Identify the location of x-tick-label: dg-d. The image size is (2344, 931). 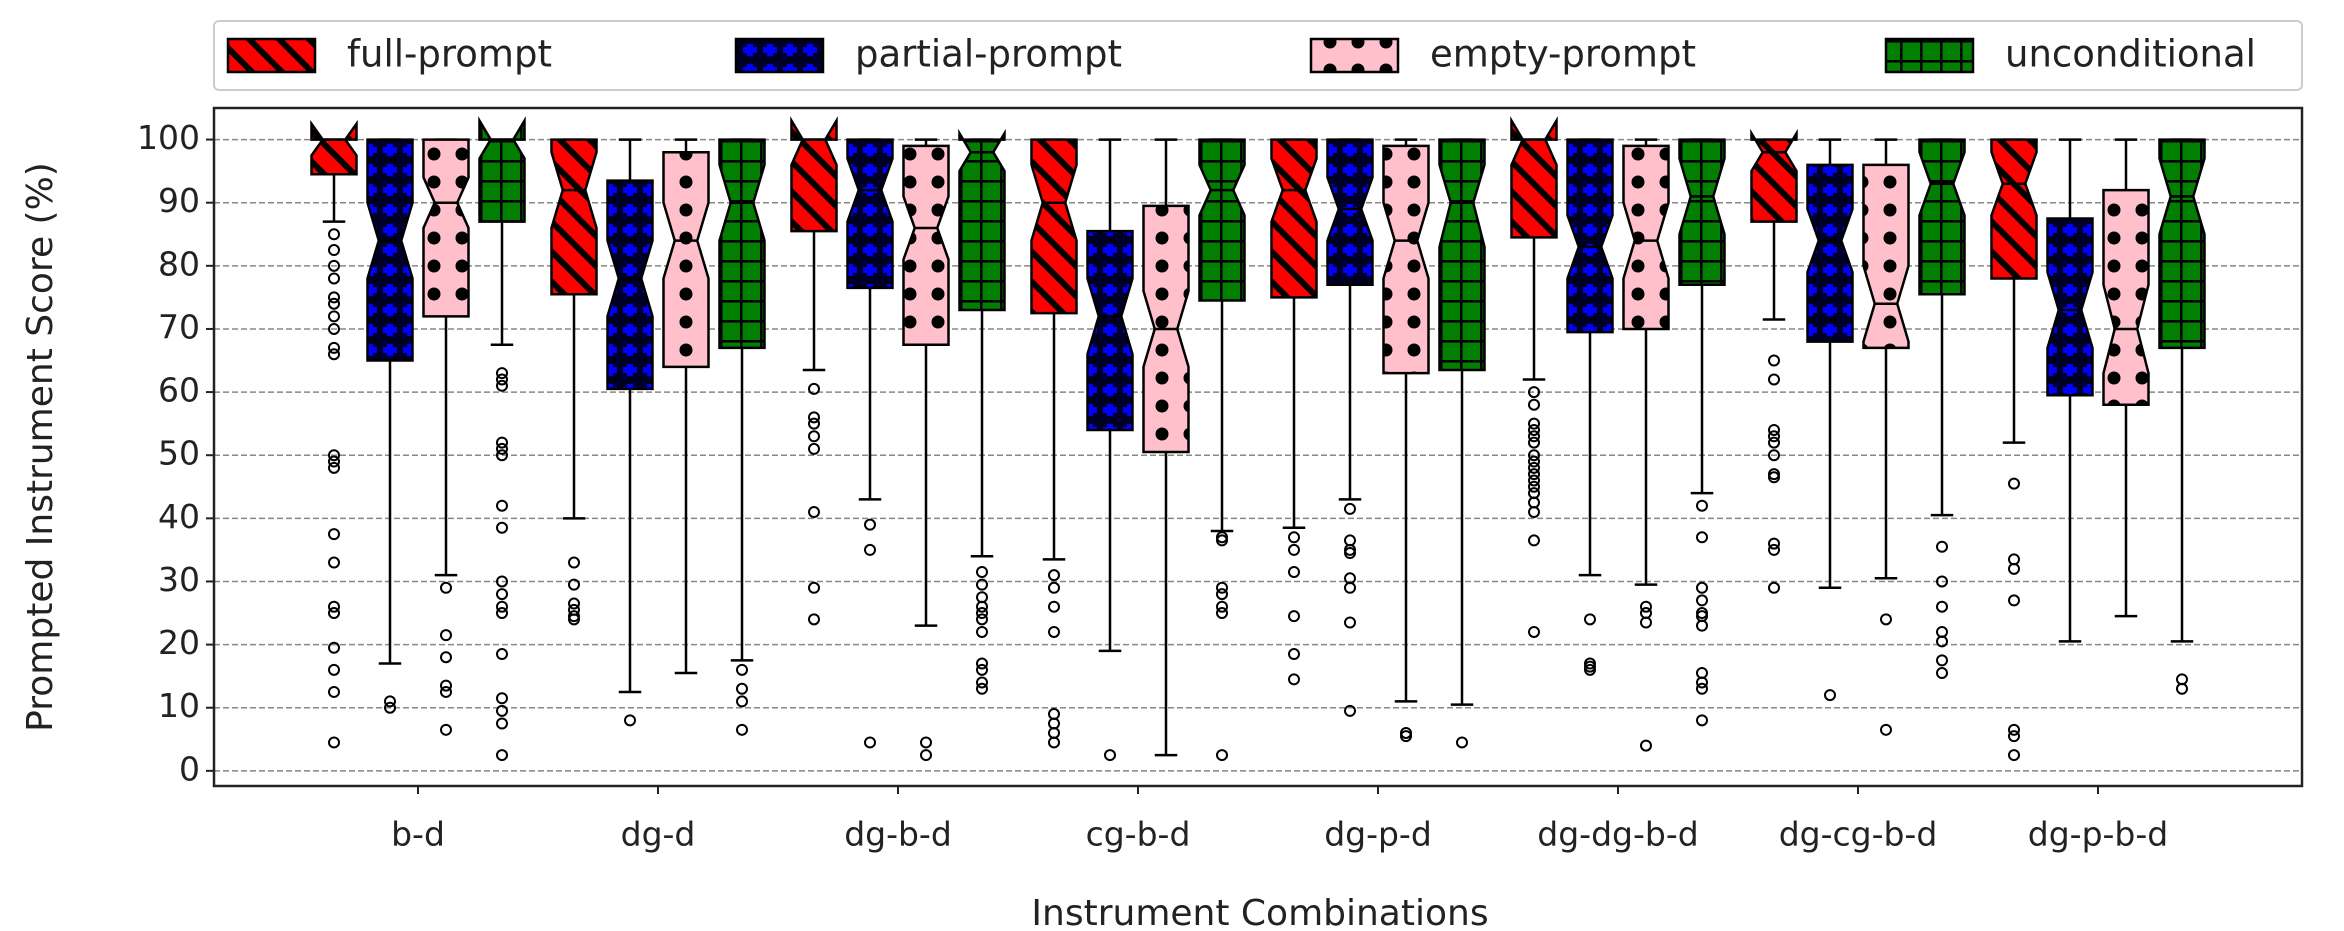
(658, 834).